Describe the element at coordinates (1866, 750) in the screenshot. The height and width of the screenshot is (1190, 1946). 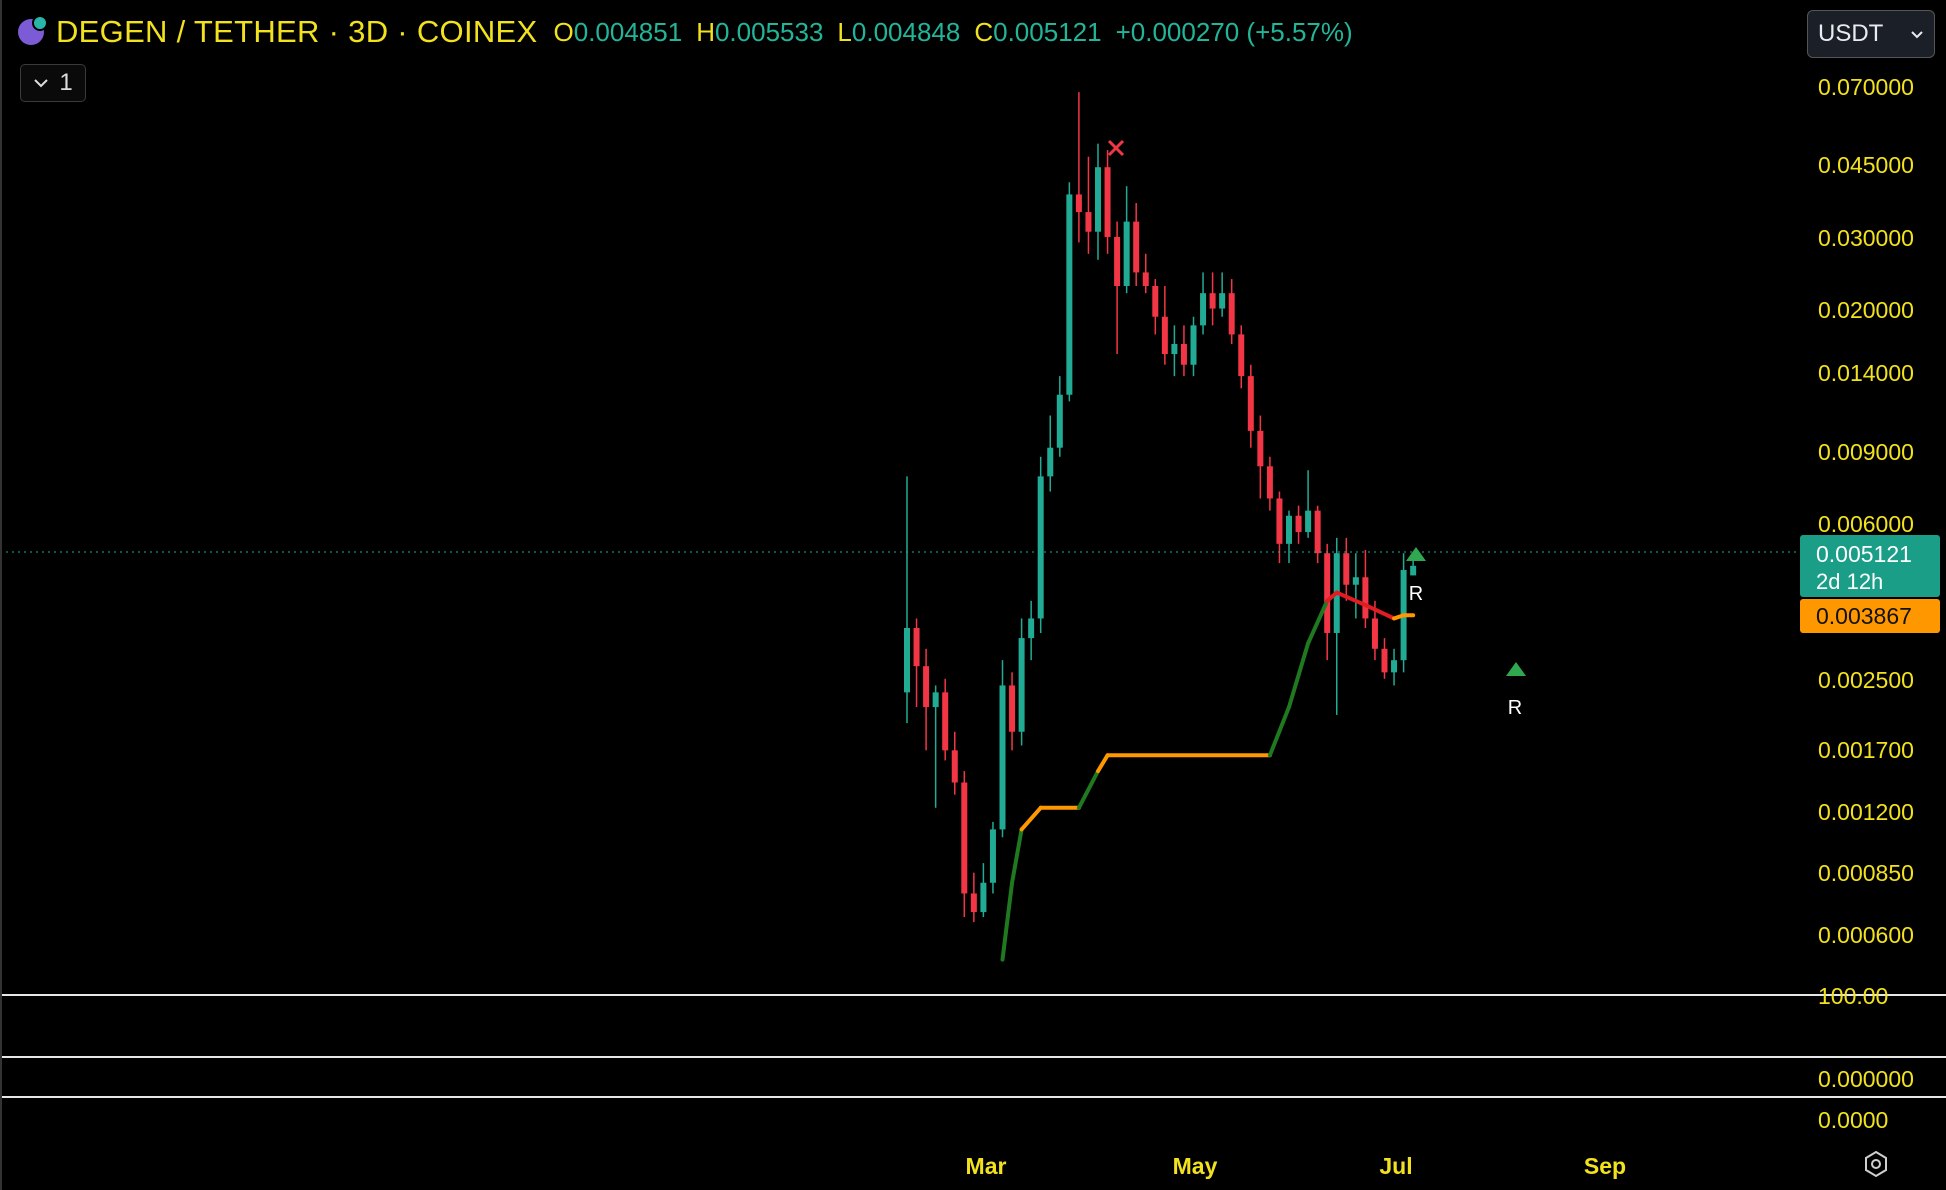
I see `price-tick: 0.001700` at that location.